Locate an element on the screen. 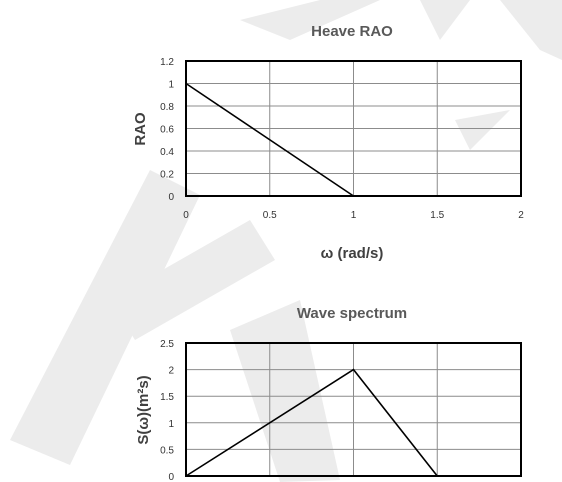  y-tick-label: 0.4 is located at coordinates (167, 152).